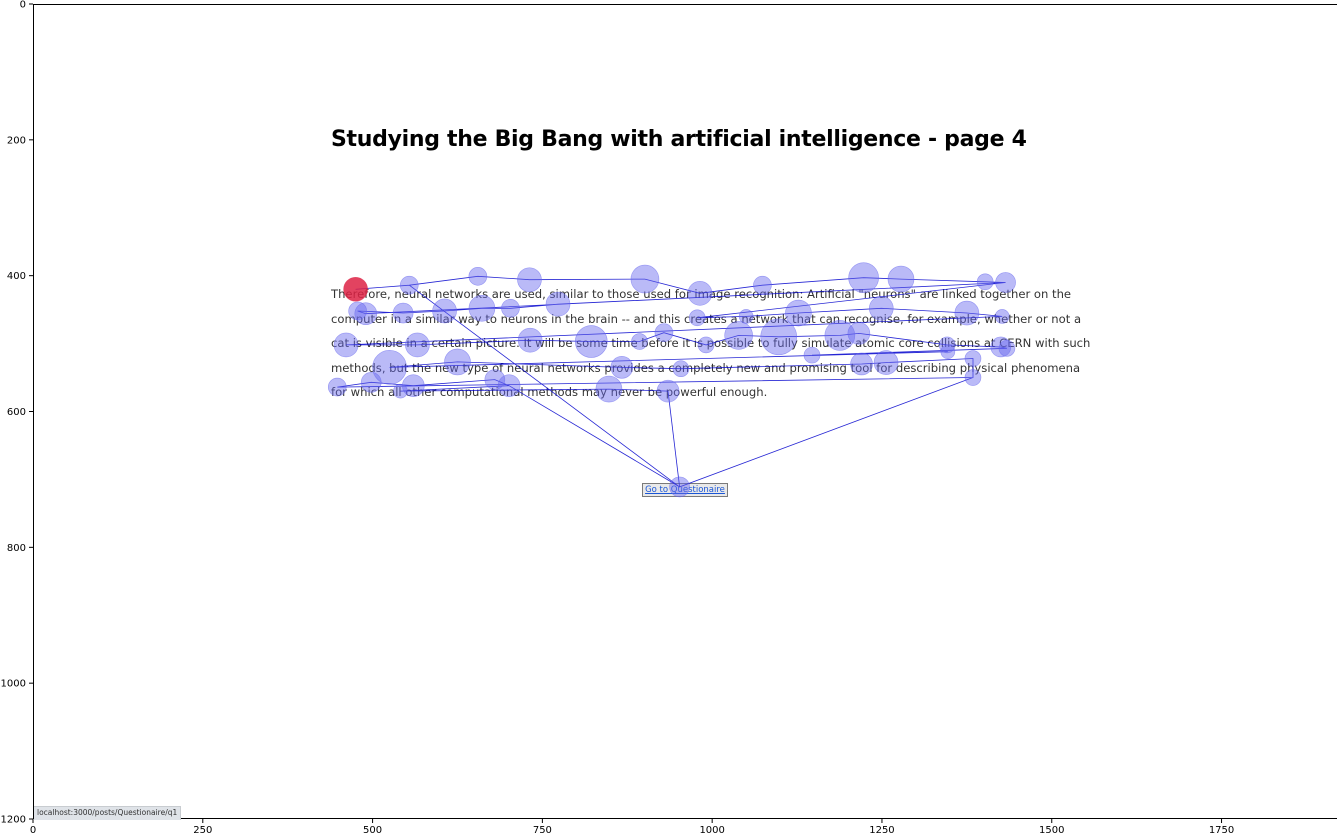 The width and height of the screenshot is (1337, 836). I want to click on y-tick-label: 200, so click(16, 140).